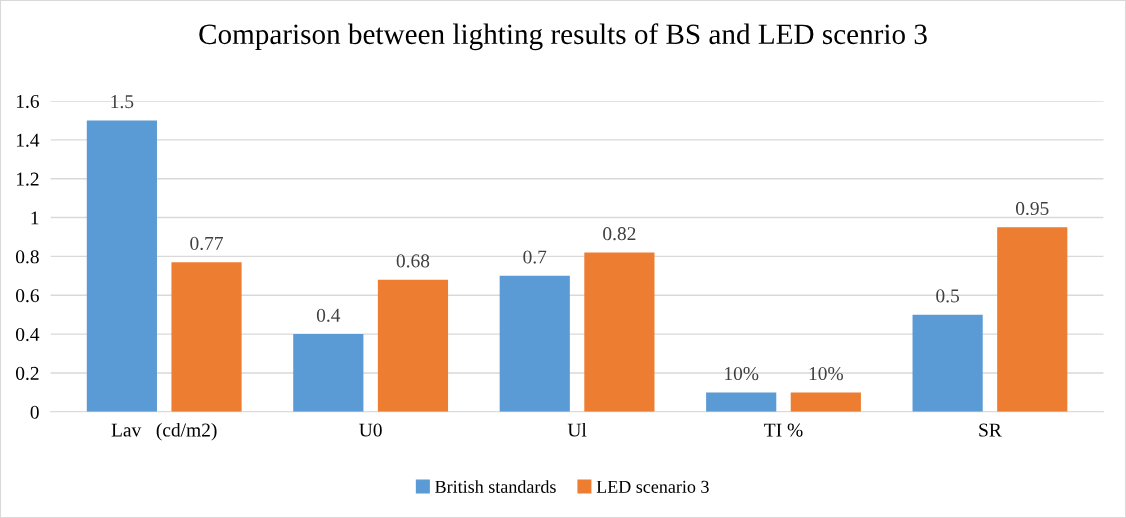 The width and height of the screenshot is (1126, 518). Describe the element at coordinates (34, 412) in the screenshot. I see `y-tick-label: 0` at that location.